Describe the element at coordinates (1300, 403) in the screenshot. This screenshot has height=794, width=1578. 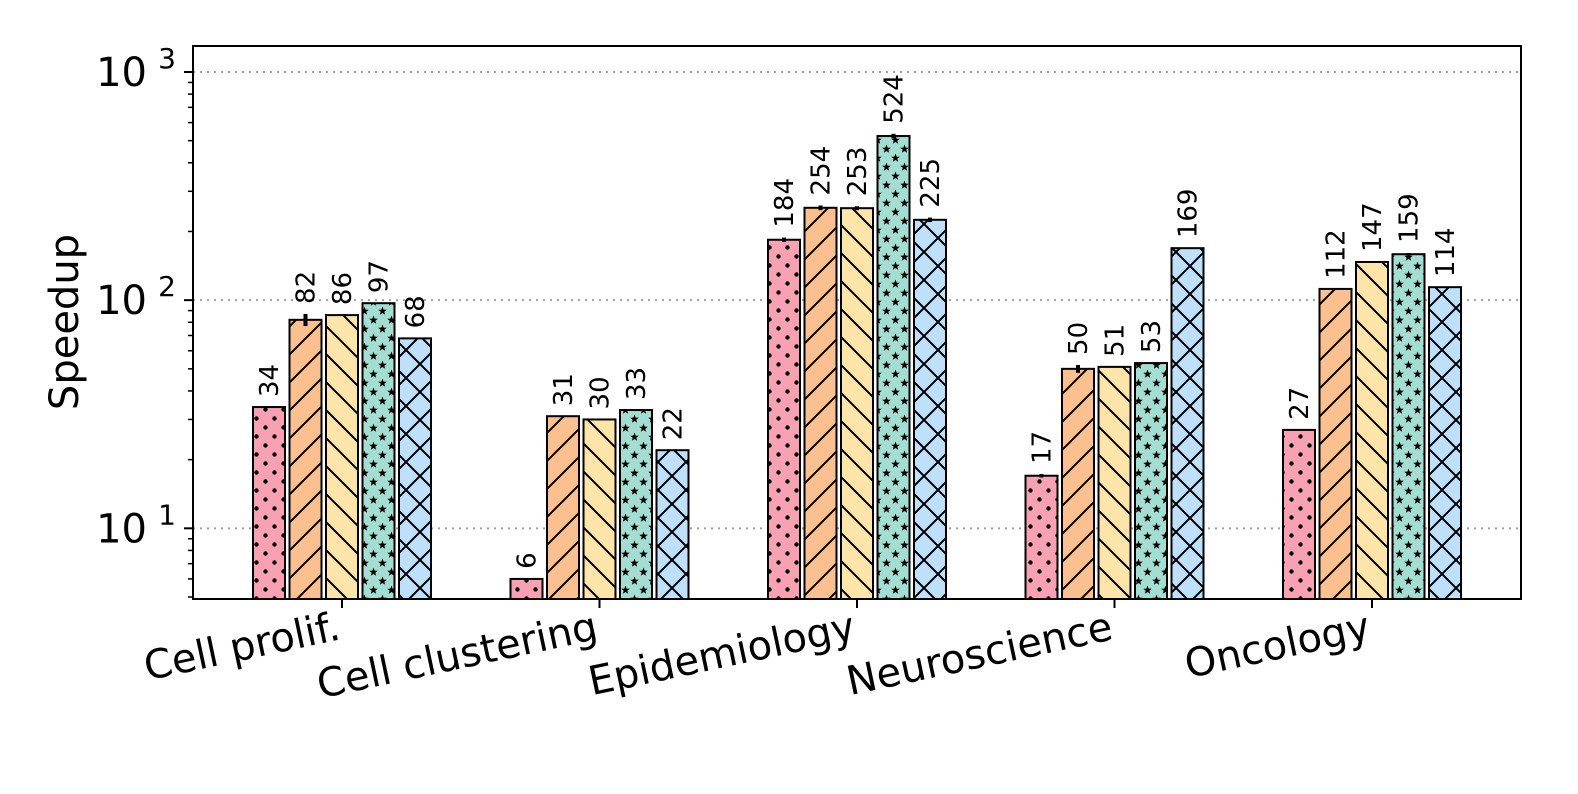
I see `data-label: 27` at that location.